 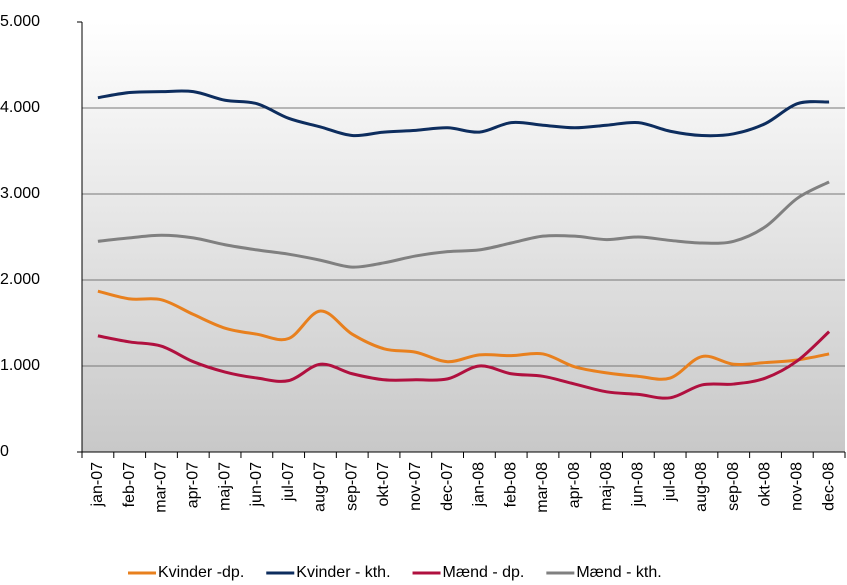 What do you see at coordinates (201, 572) in the screenshot?
I see `legend-label: Kvinder -dp.` at bounding box center [201, 572].